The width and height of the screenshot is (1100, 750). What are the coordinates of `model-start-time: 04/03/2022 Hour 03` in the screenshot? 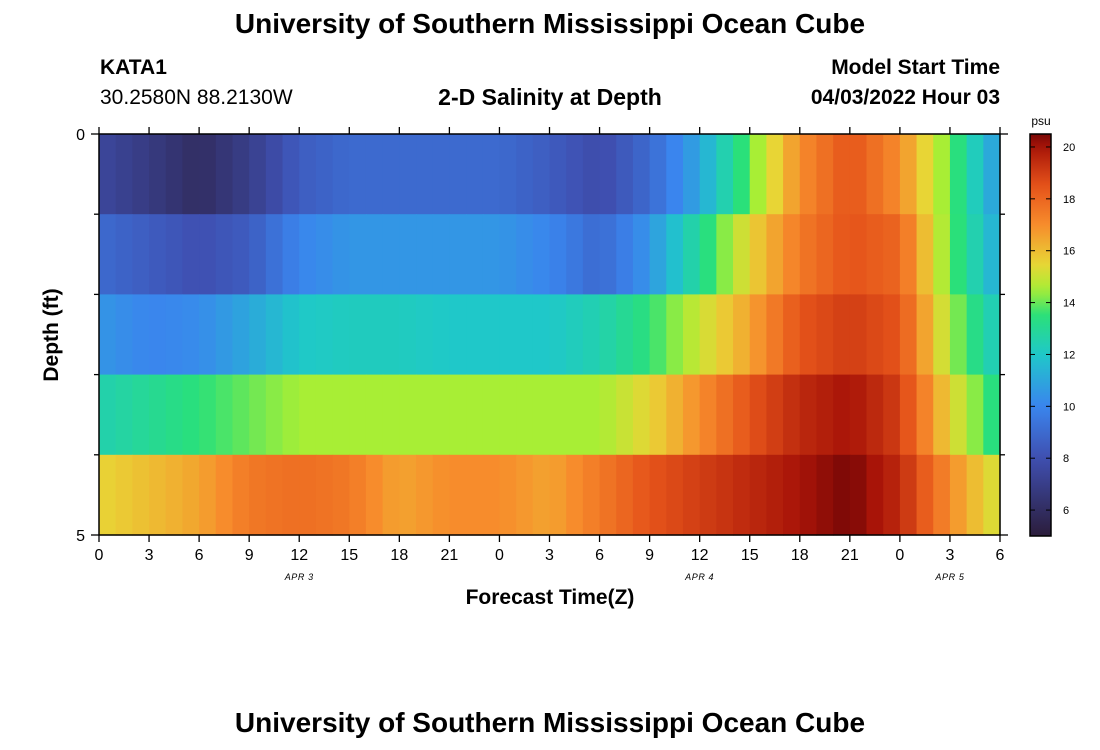 It's located at (905, 97).